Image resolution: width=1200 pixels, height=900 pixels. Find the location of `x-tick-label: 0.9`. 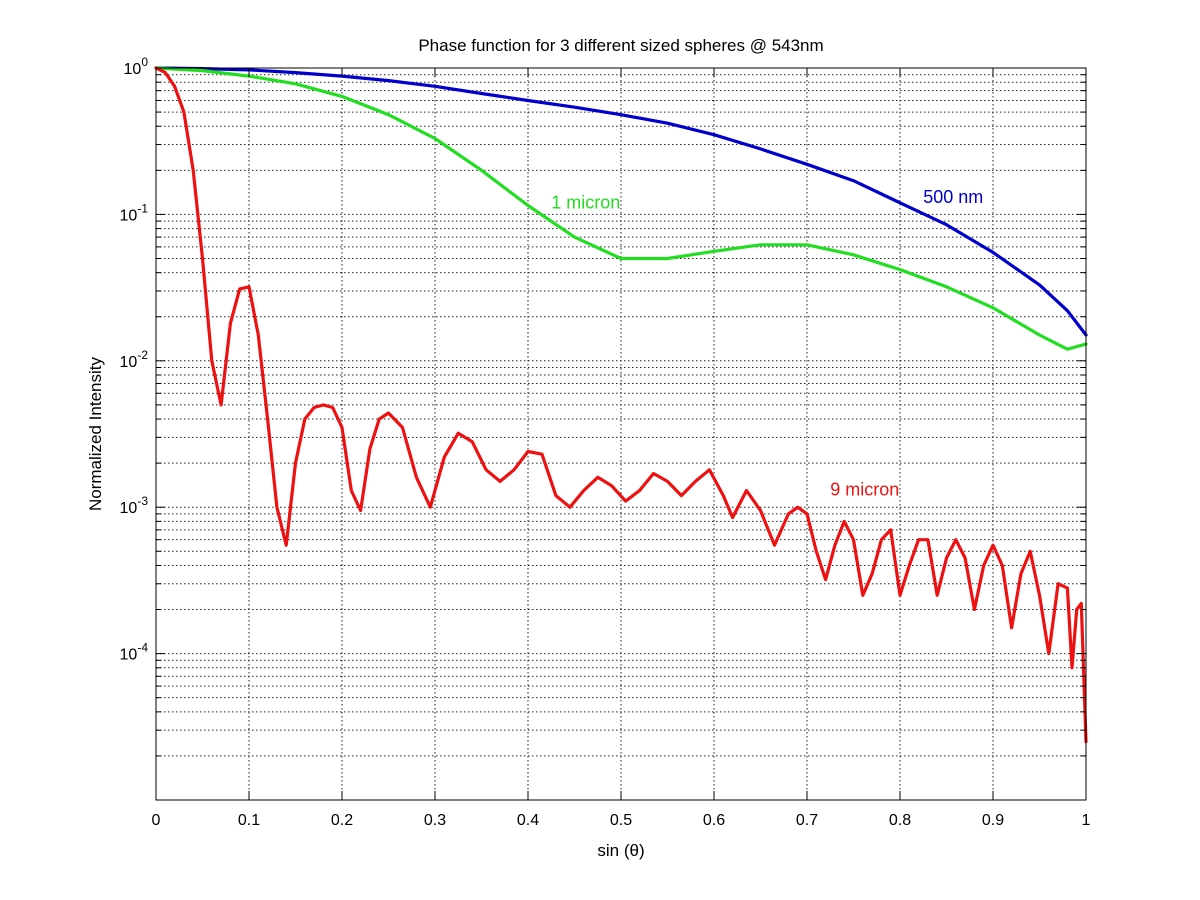

x-tick-label: 0.9 is located at coordinates (993, 820).